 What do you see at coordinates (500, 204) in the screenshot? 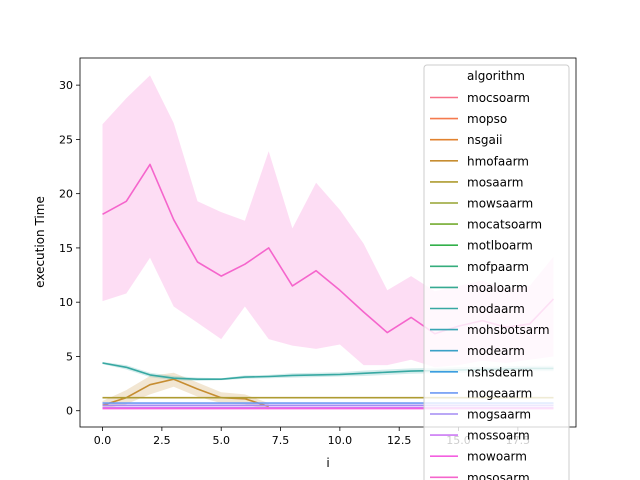
I see `legend-label: mowsaarm` at bounding box center [500, 204].